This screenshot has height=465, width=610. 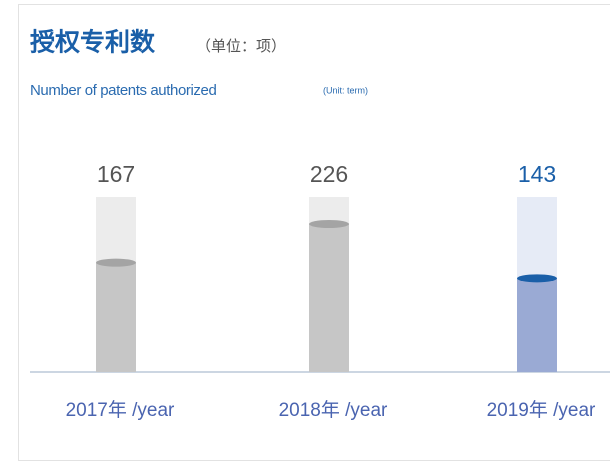 I want to click on chart-subtitle-en: (Unit: term), so click(x=345, y=90).